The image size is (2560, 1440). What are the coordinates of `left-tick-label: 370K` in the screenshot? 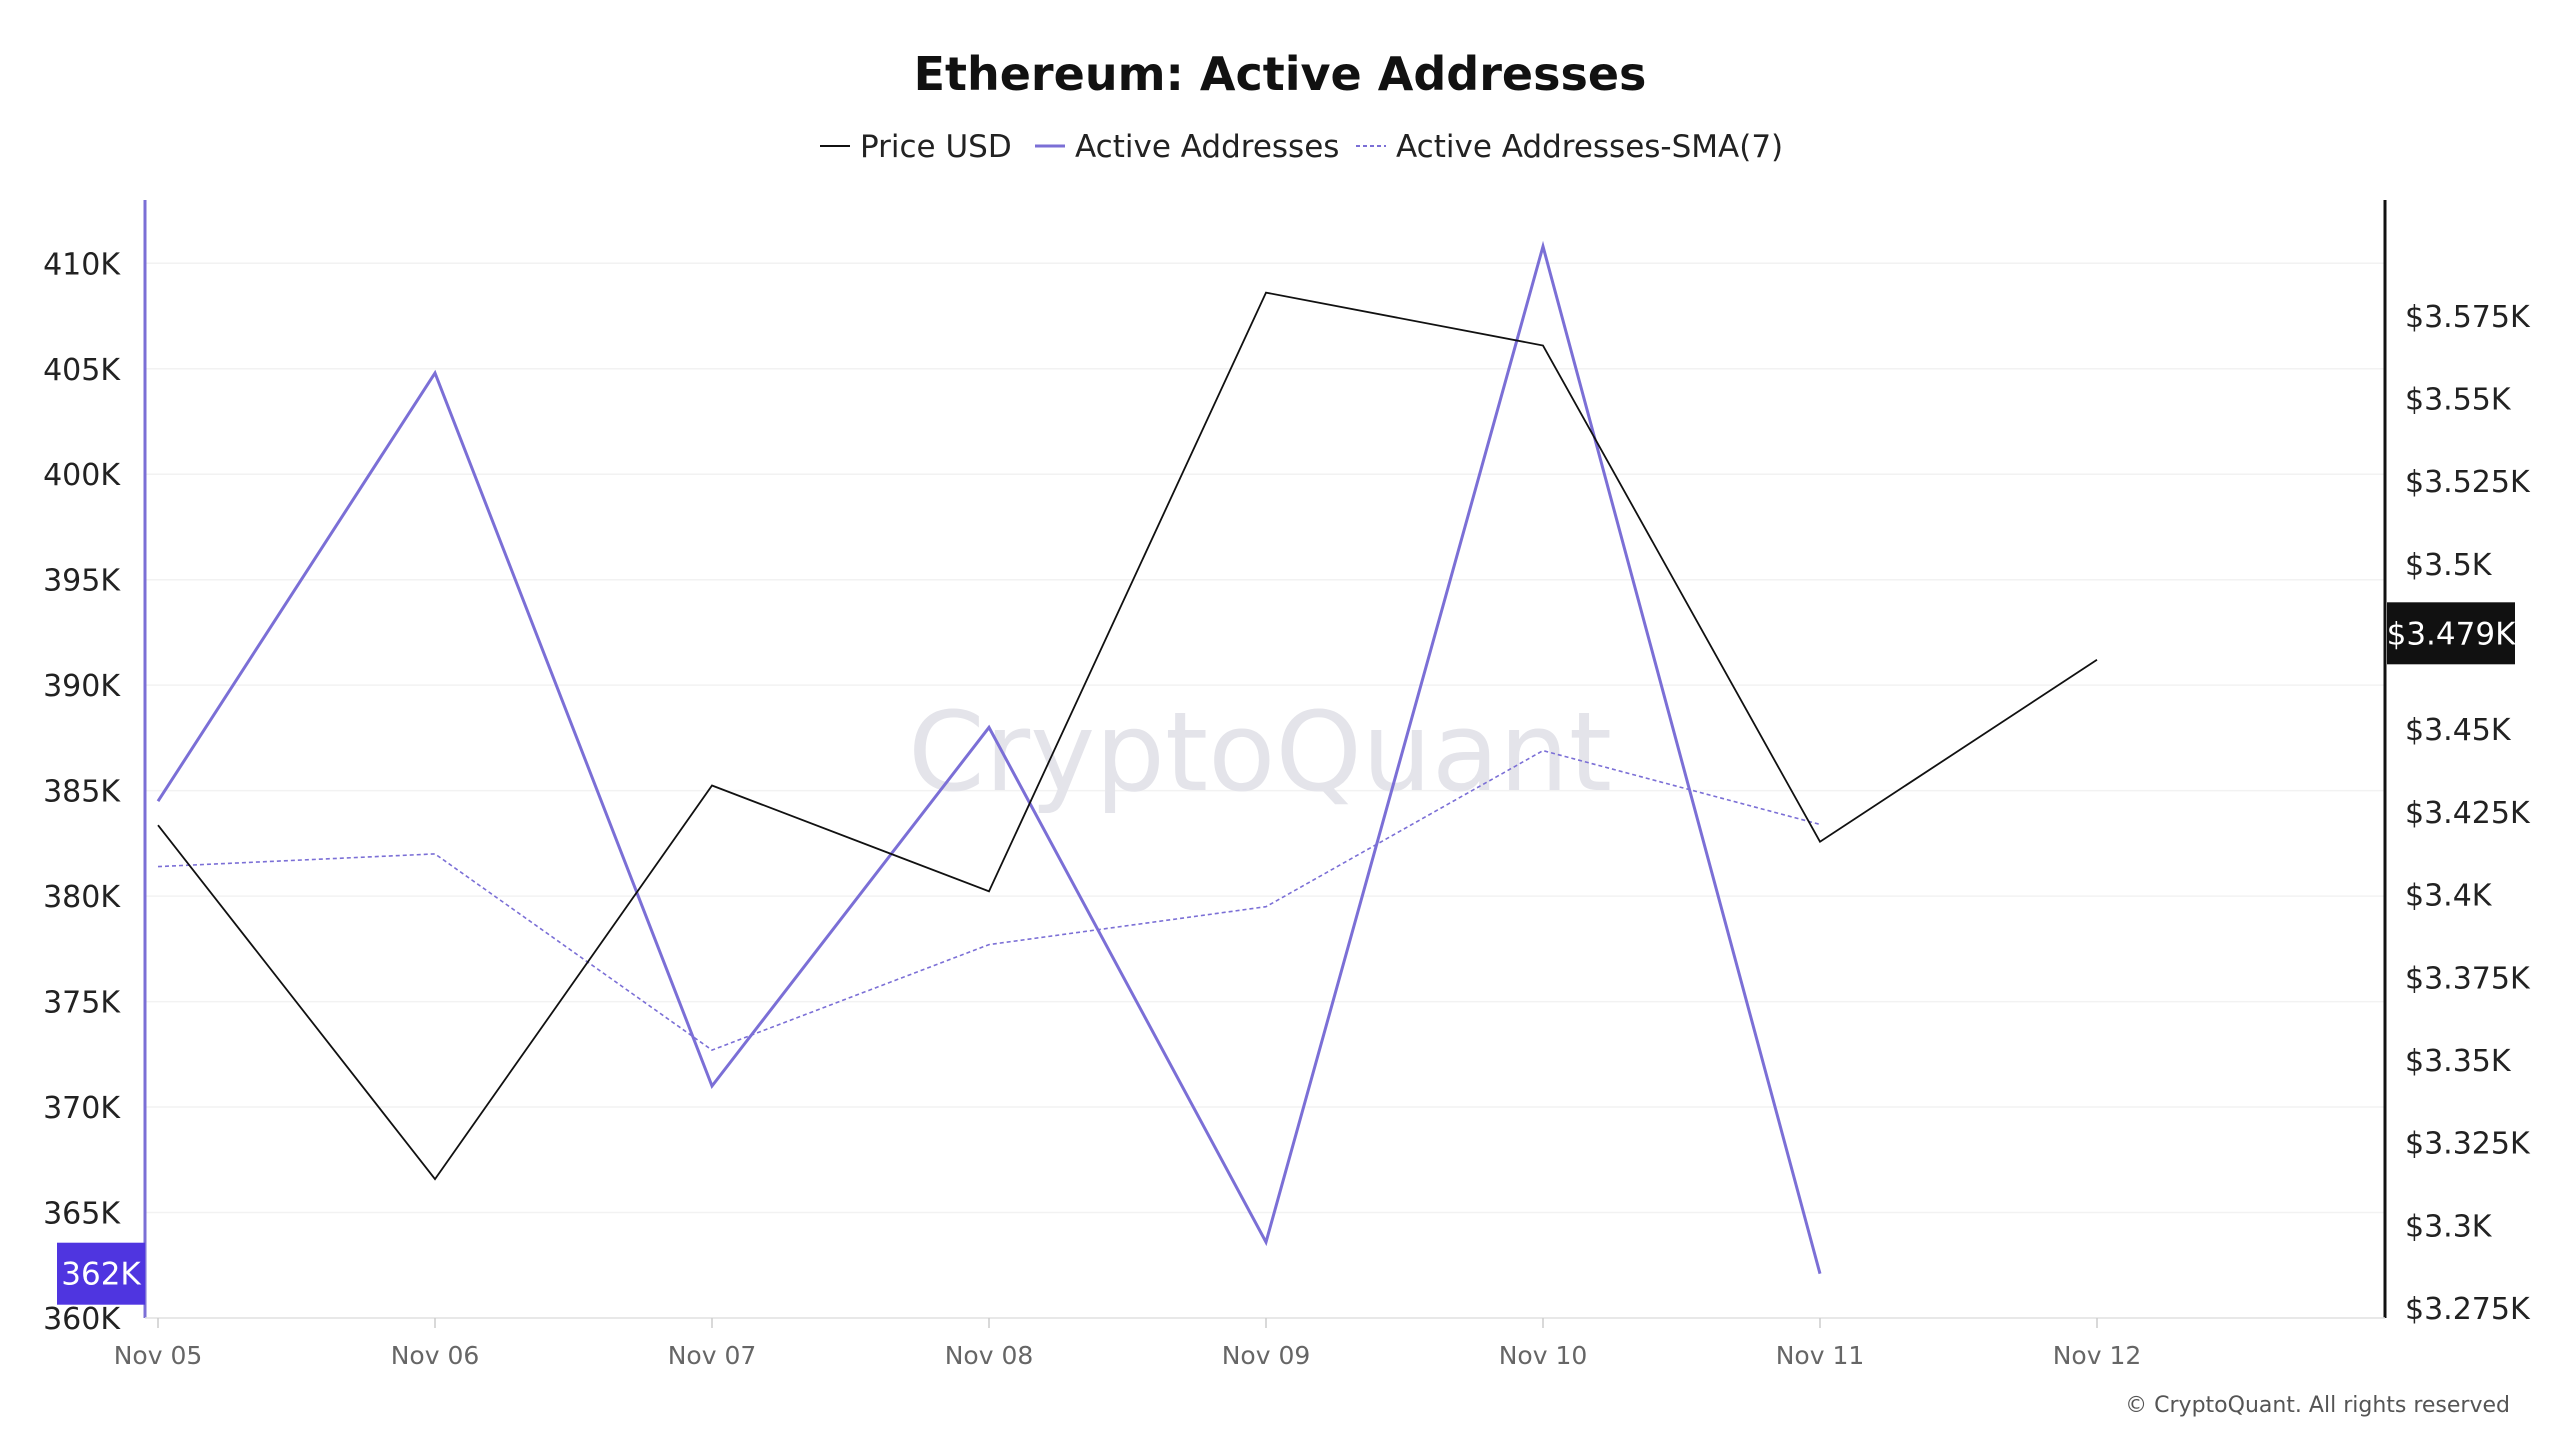 It's located at (82, 1108).